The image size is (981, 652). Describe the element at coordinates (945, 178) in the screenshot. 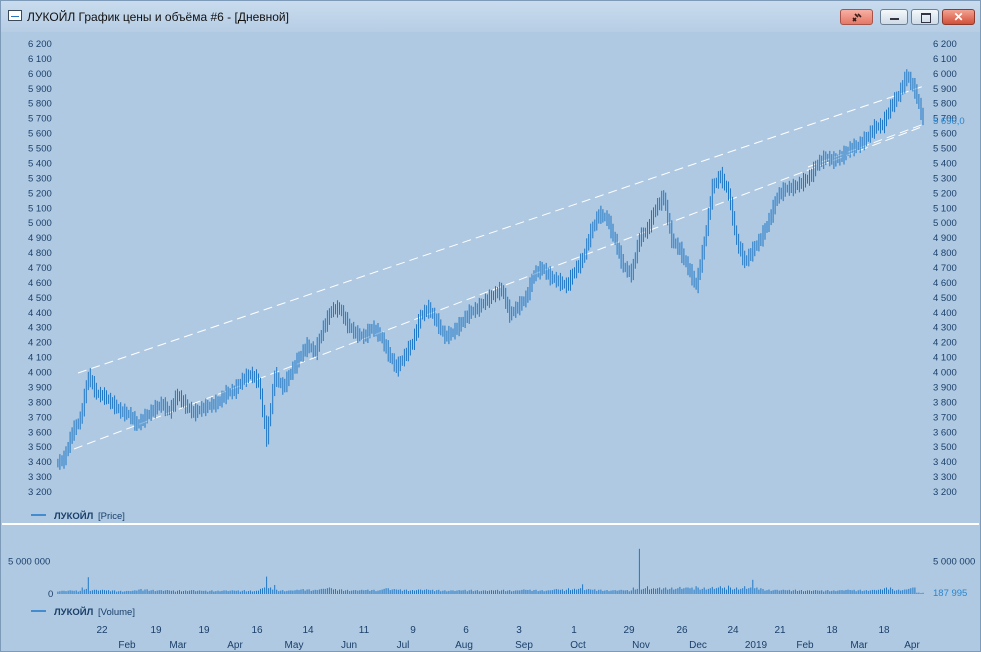

I see `price-axis-tick-right: 5 300` at that location.